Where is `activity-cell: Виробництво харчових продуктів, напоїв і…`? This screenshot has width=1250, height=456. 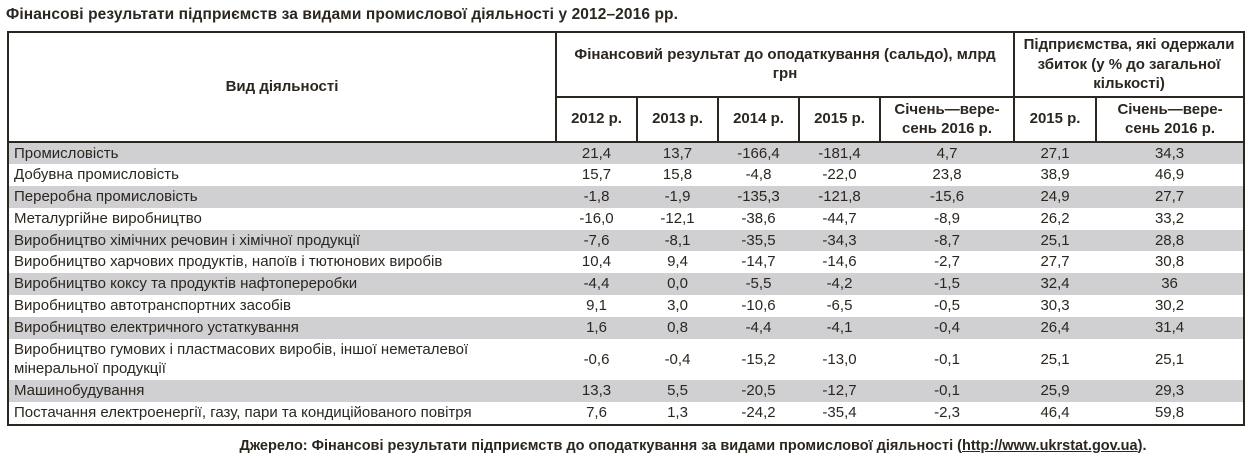
activity-cell: Виробництво харчових продуктів, напоїв і… is located at coordinates (228, 262).